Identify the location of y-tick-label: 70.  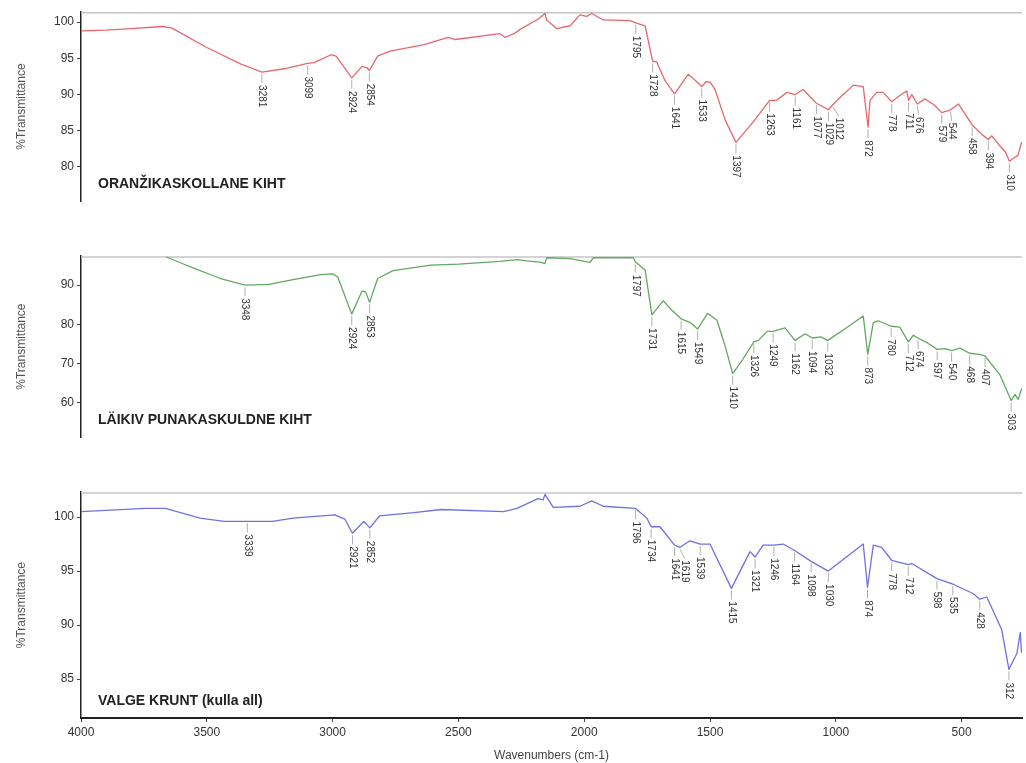
(67, 362).